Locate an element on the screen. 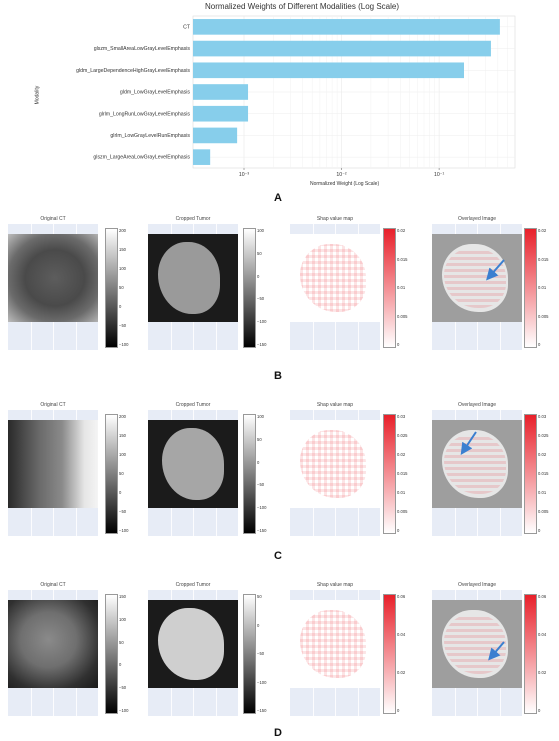 The image size is (559, 741). image-title: Overlayed Image is located at coordinates (477, 585).